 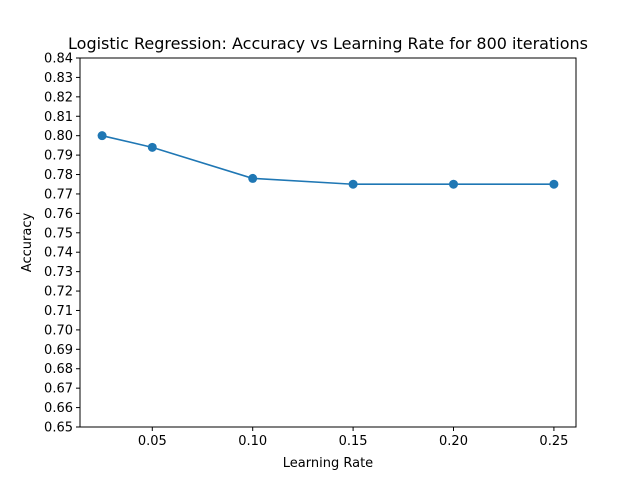 I want to click on x-tick-label: 0.05, so click(x=152, y=441).